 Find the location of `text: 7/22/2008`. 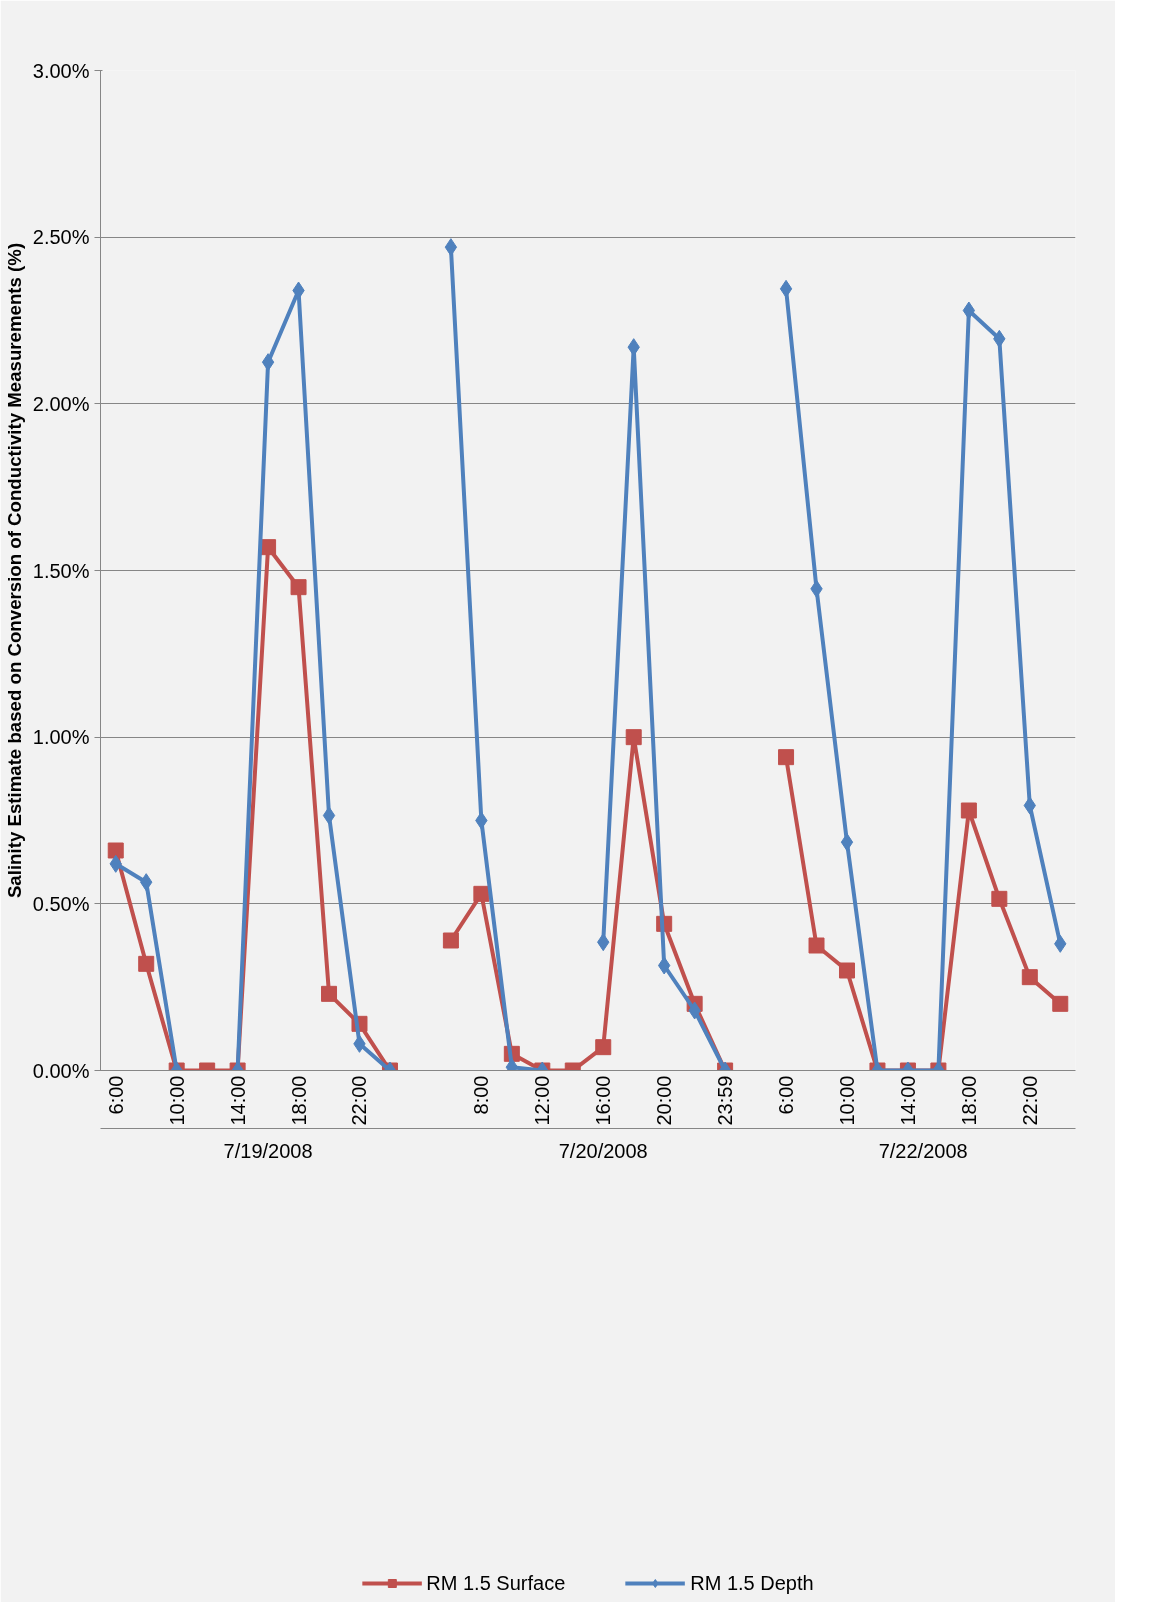

text: 7/22/2008 is located at coordinates (923, 1150).